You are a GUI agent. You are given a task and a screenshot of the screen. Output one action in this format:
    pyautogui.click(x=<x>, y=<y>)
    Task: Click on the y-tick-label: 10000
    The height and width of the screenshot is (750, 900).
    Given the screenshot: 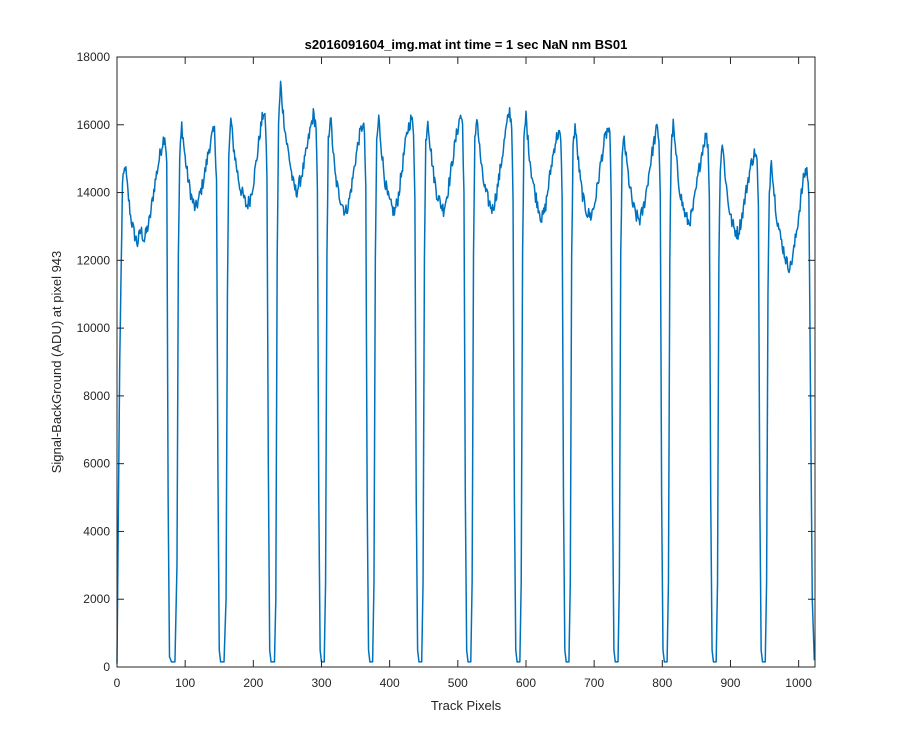 What is the action you would take?
    pyautogui.click(x=94, y=328)
    